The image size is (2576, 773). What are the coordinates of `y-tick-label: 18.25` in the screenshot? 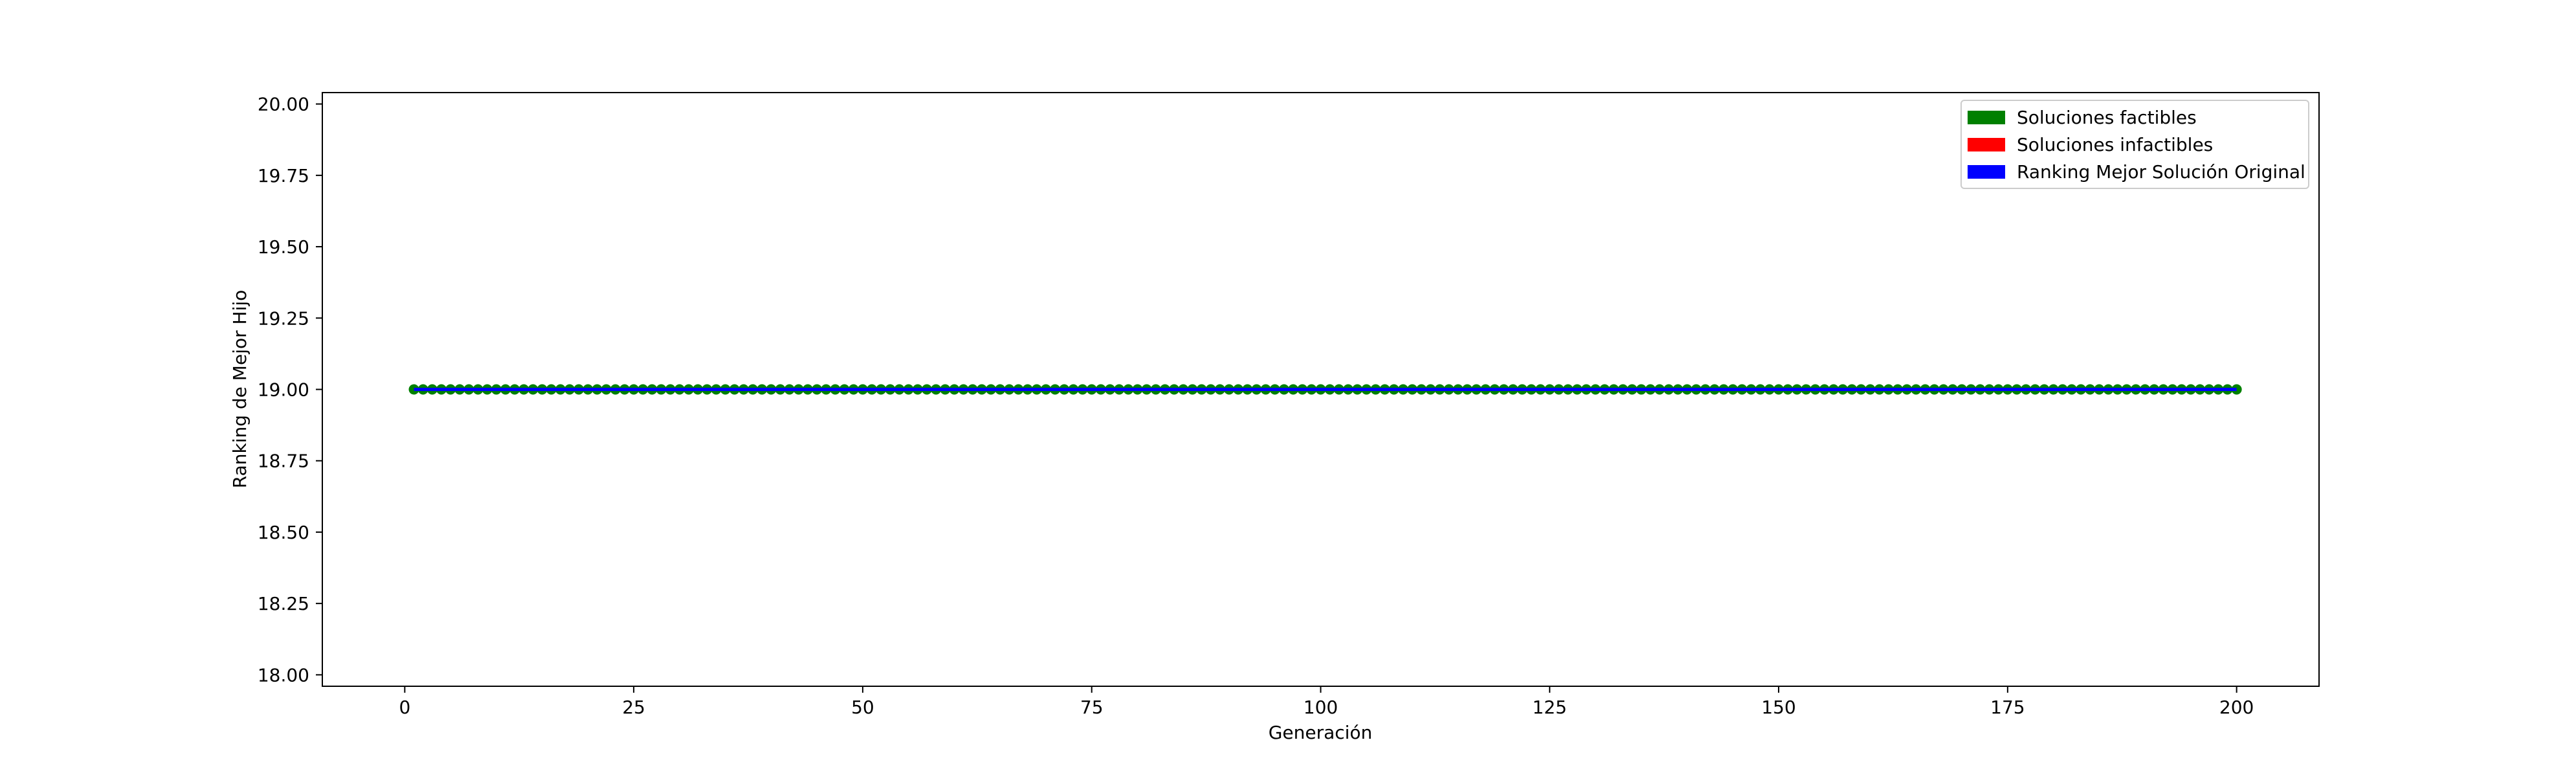 It's located at (283, 603).